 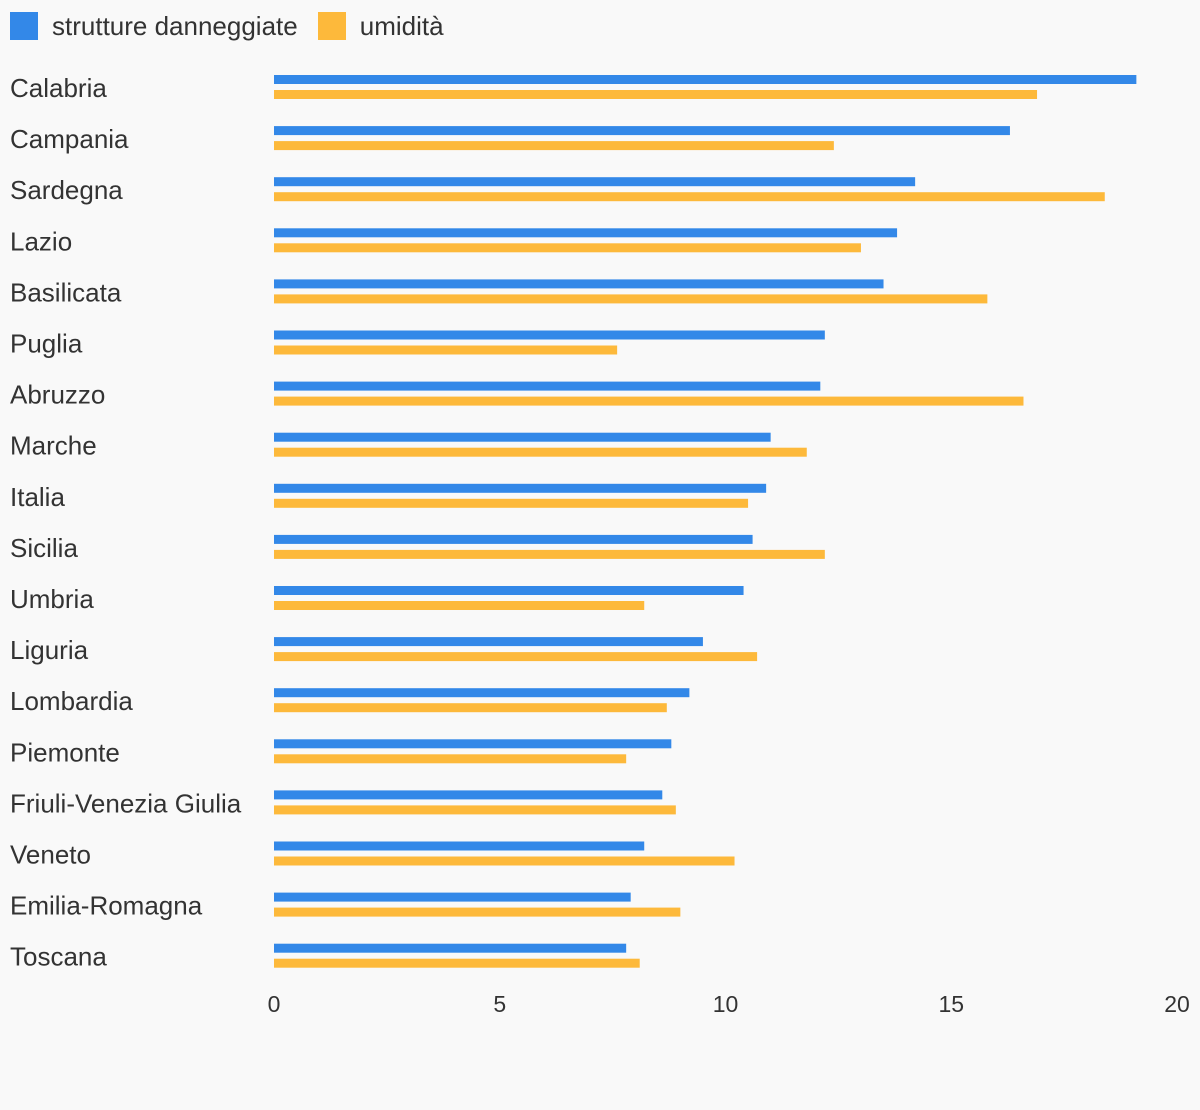 I want to click on bar-umidita-friuli-venezia-giulia, so click(x=475, y=810).